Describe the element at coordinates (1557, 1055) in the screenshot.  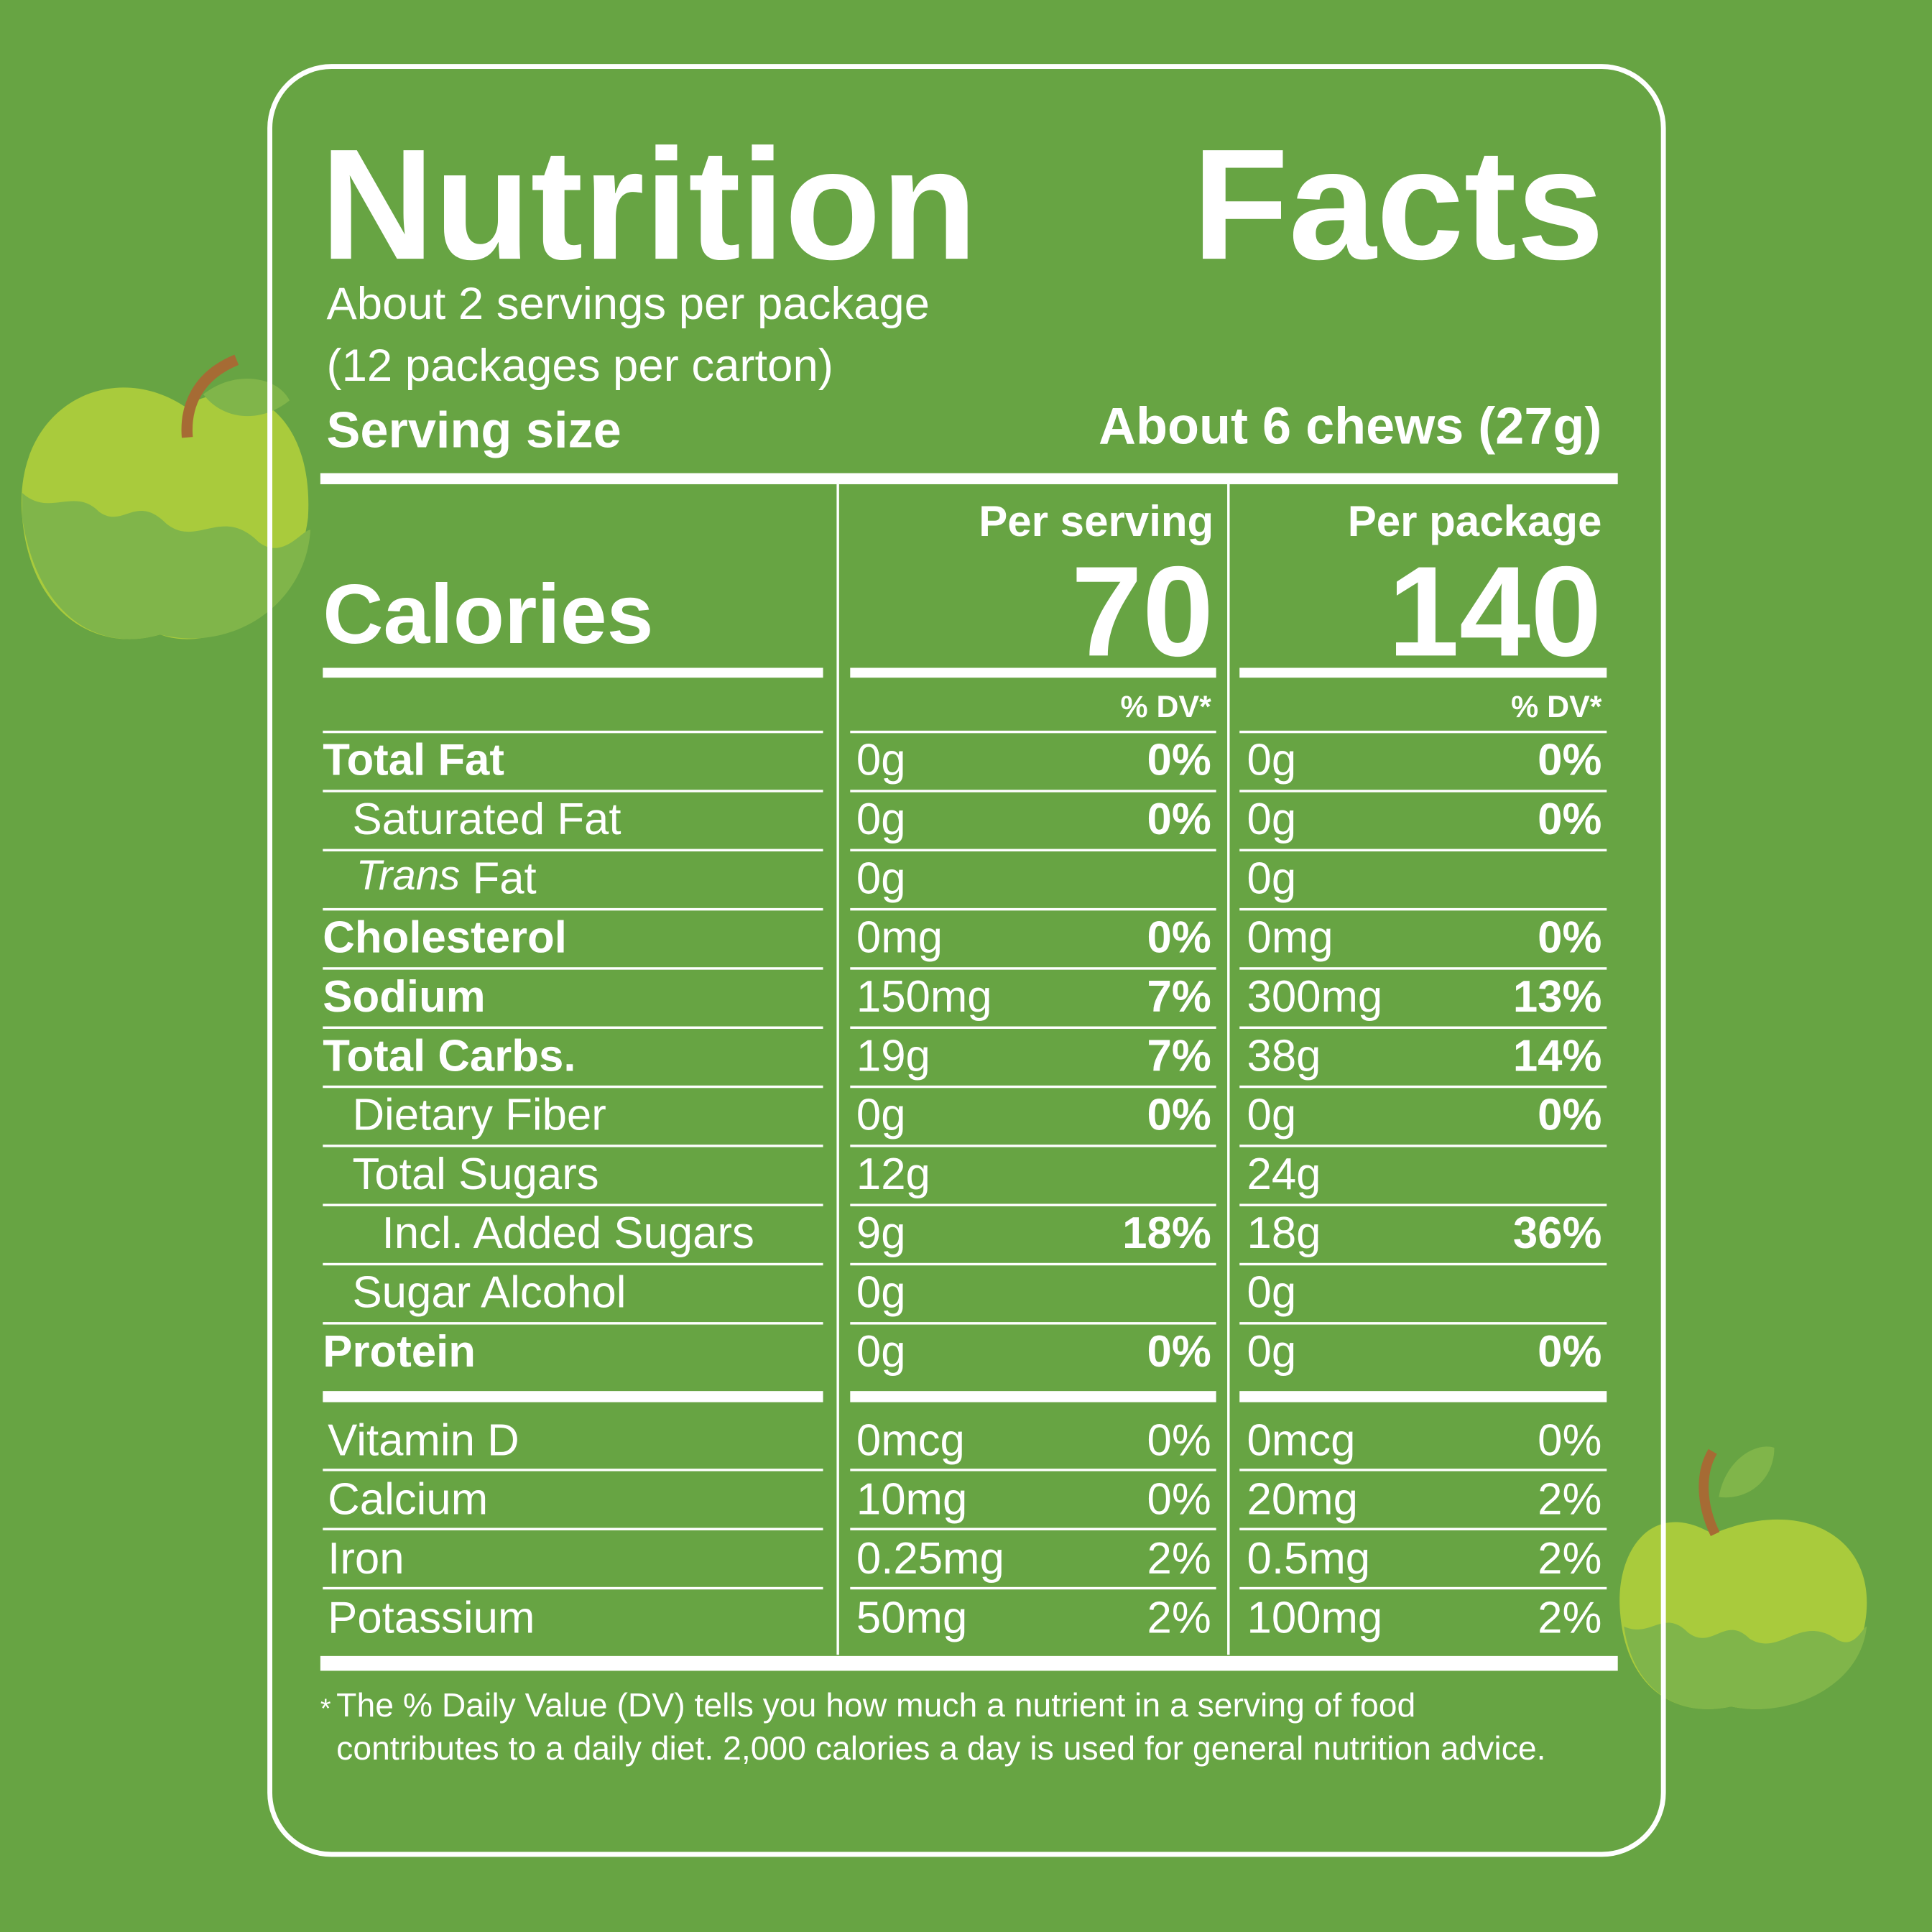
I see `daily-value: 14%` at that location.